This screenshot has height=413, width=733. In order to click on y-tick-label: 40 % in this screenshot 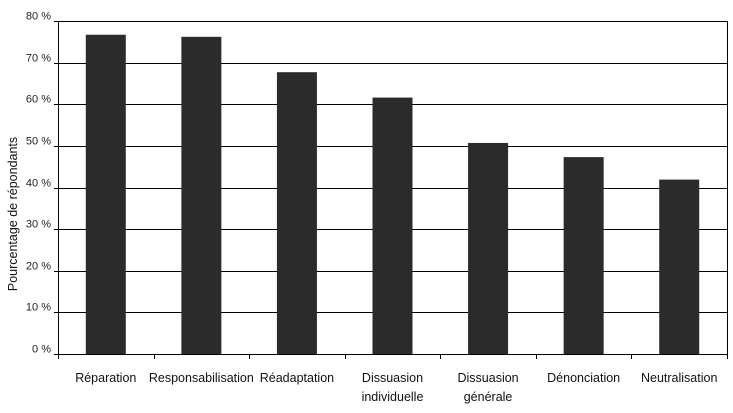, I will do `click(38, 184)`.